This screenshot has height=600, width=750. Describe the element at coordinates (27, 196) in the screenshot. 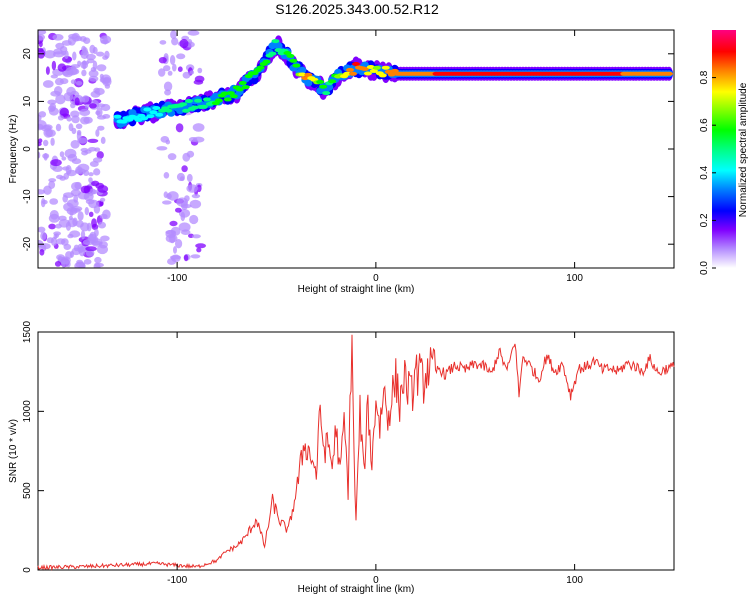

I see `y-tick-label: -10` at that location.